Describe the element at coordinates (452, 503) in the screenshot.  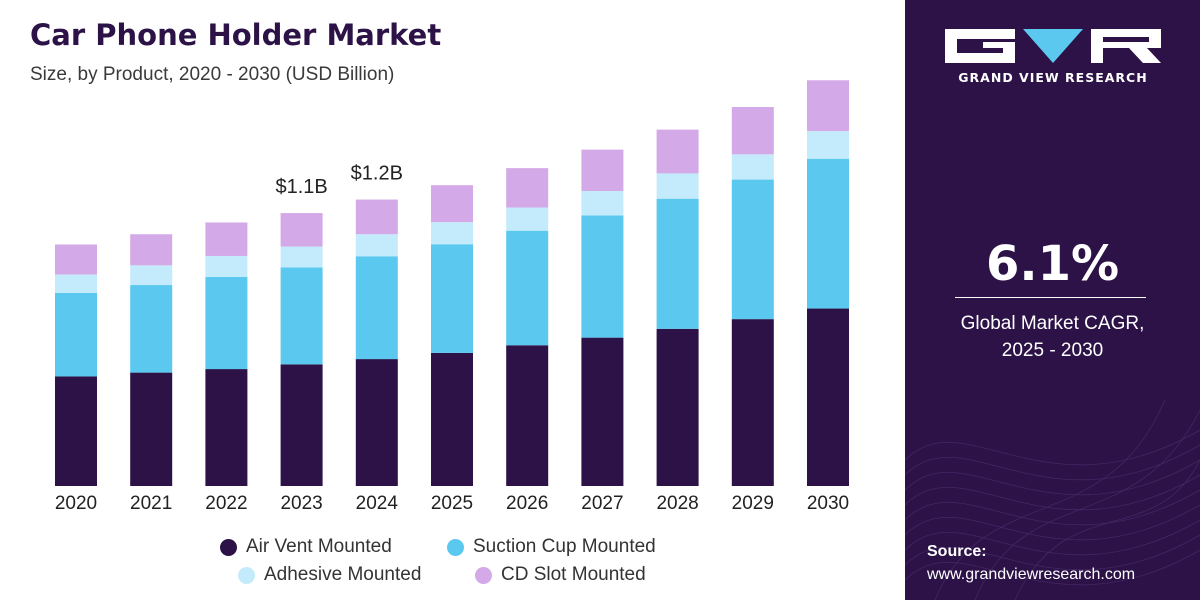
I see `x-tick-label: 2025` at that location.